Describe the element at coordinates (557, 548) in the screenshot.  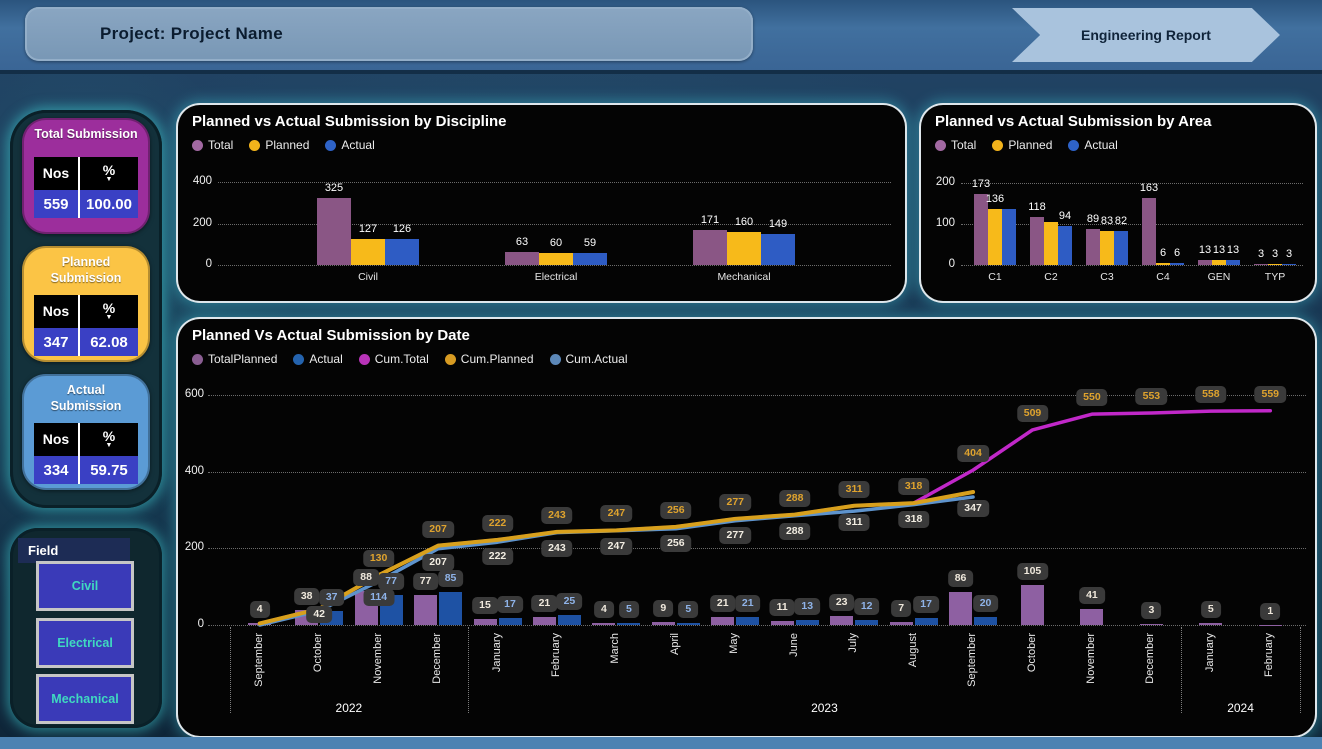
I see `cum-planned-label: 243` at that location.